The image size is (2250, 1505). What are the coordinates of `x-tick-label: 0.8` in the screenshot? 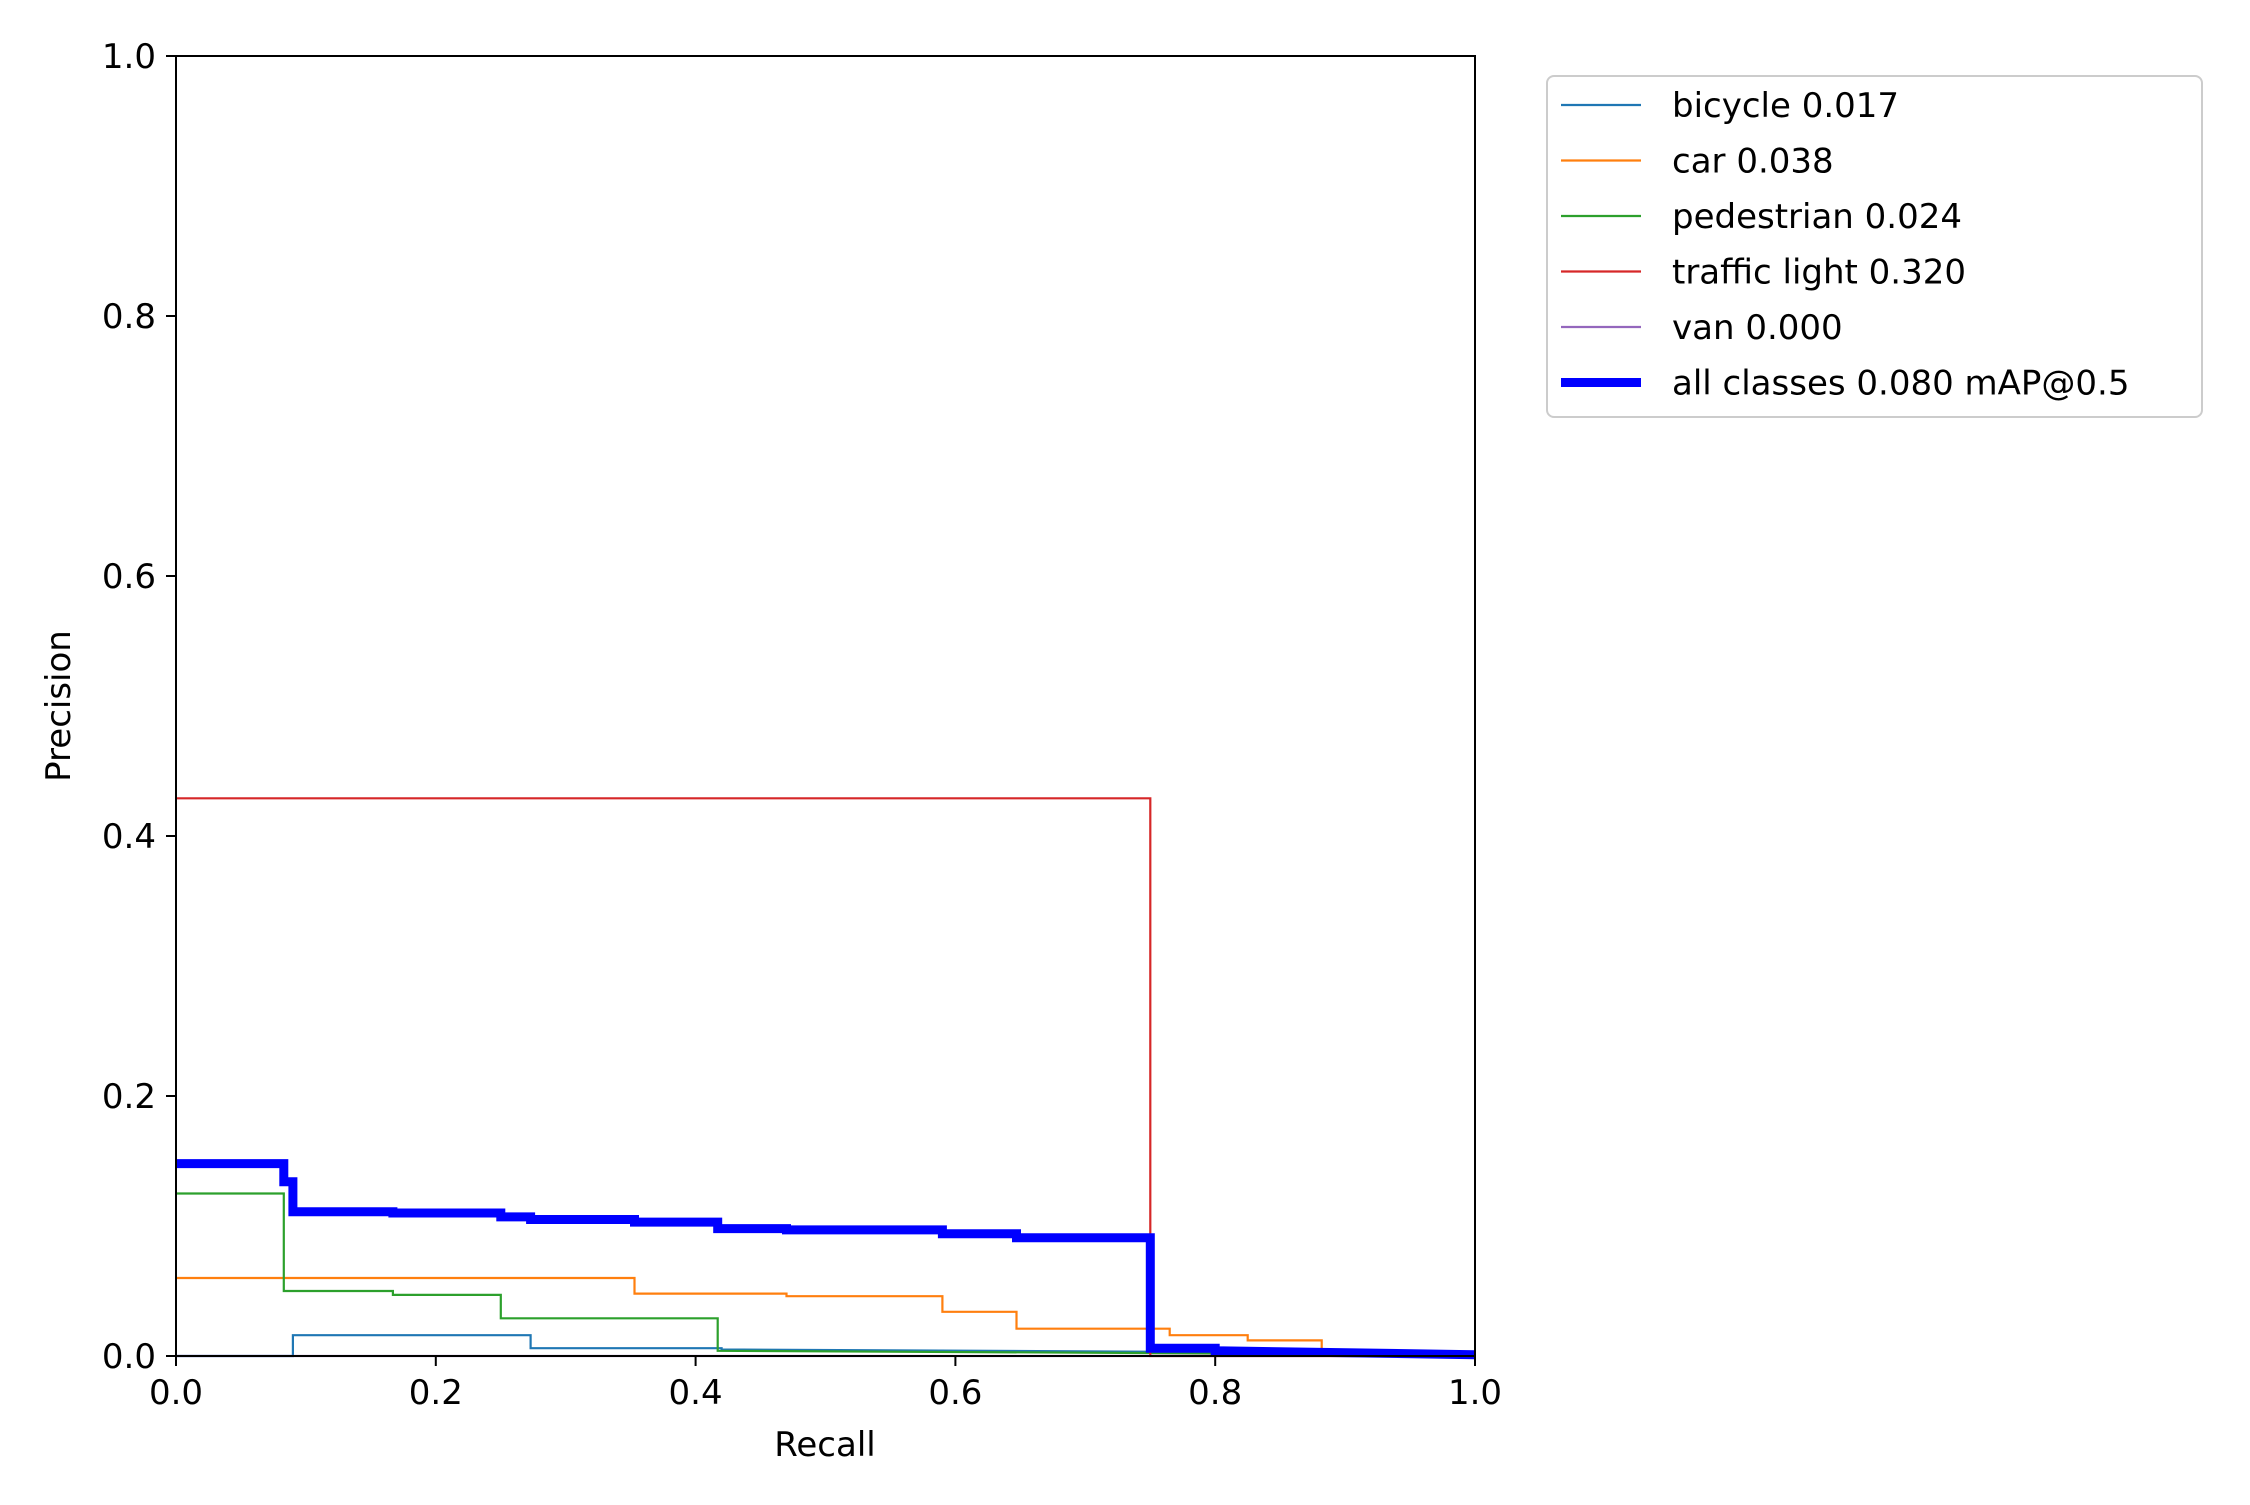 It's located at (1215, 1393).